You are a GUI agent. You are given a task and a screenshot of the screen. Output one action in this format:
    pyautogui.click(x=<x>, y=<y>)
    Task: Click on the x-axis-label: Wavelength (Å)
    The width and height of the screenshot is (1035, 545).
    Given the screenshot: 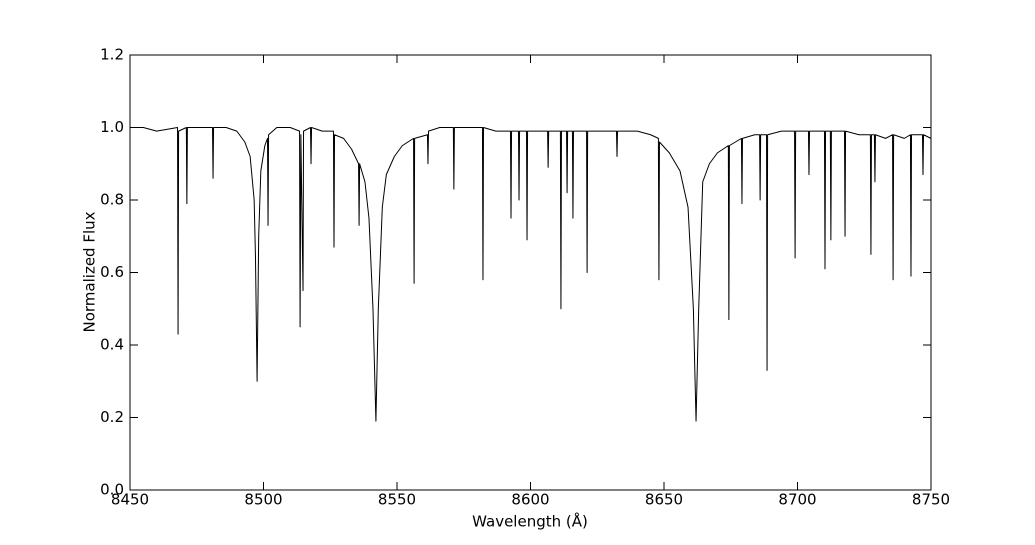 What is the action you would take?
    pyautogui.click(x=530, y=521)
    